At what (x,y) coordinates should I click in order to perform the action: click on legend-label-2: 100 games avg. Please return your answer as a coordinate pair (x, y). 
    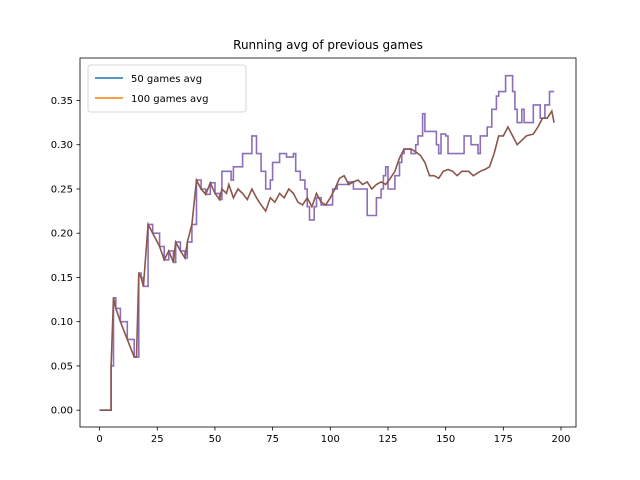
    Looking at the image, I should click on (169, 99).